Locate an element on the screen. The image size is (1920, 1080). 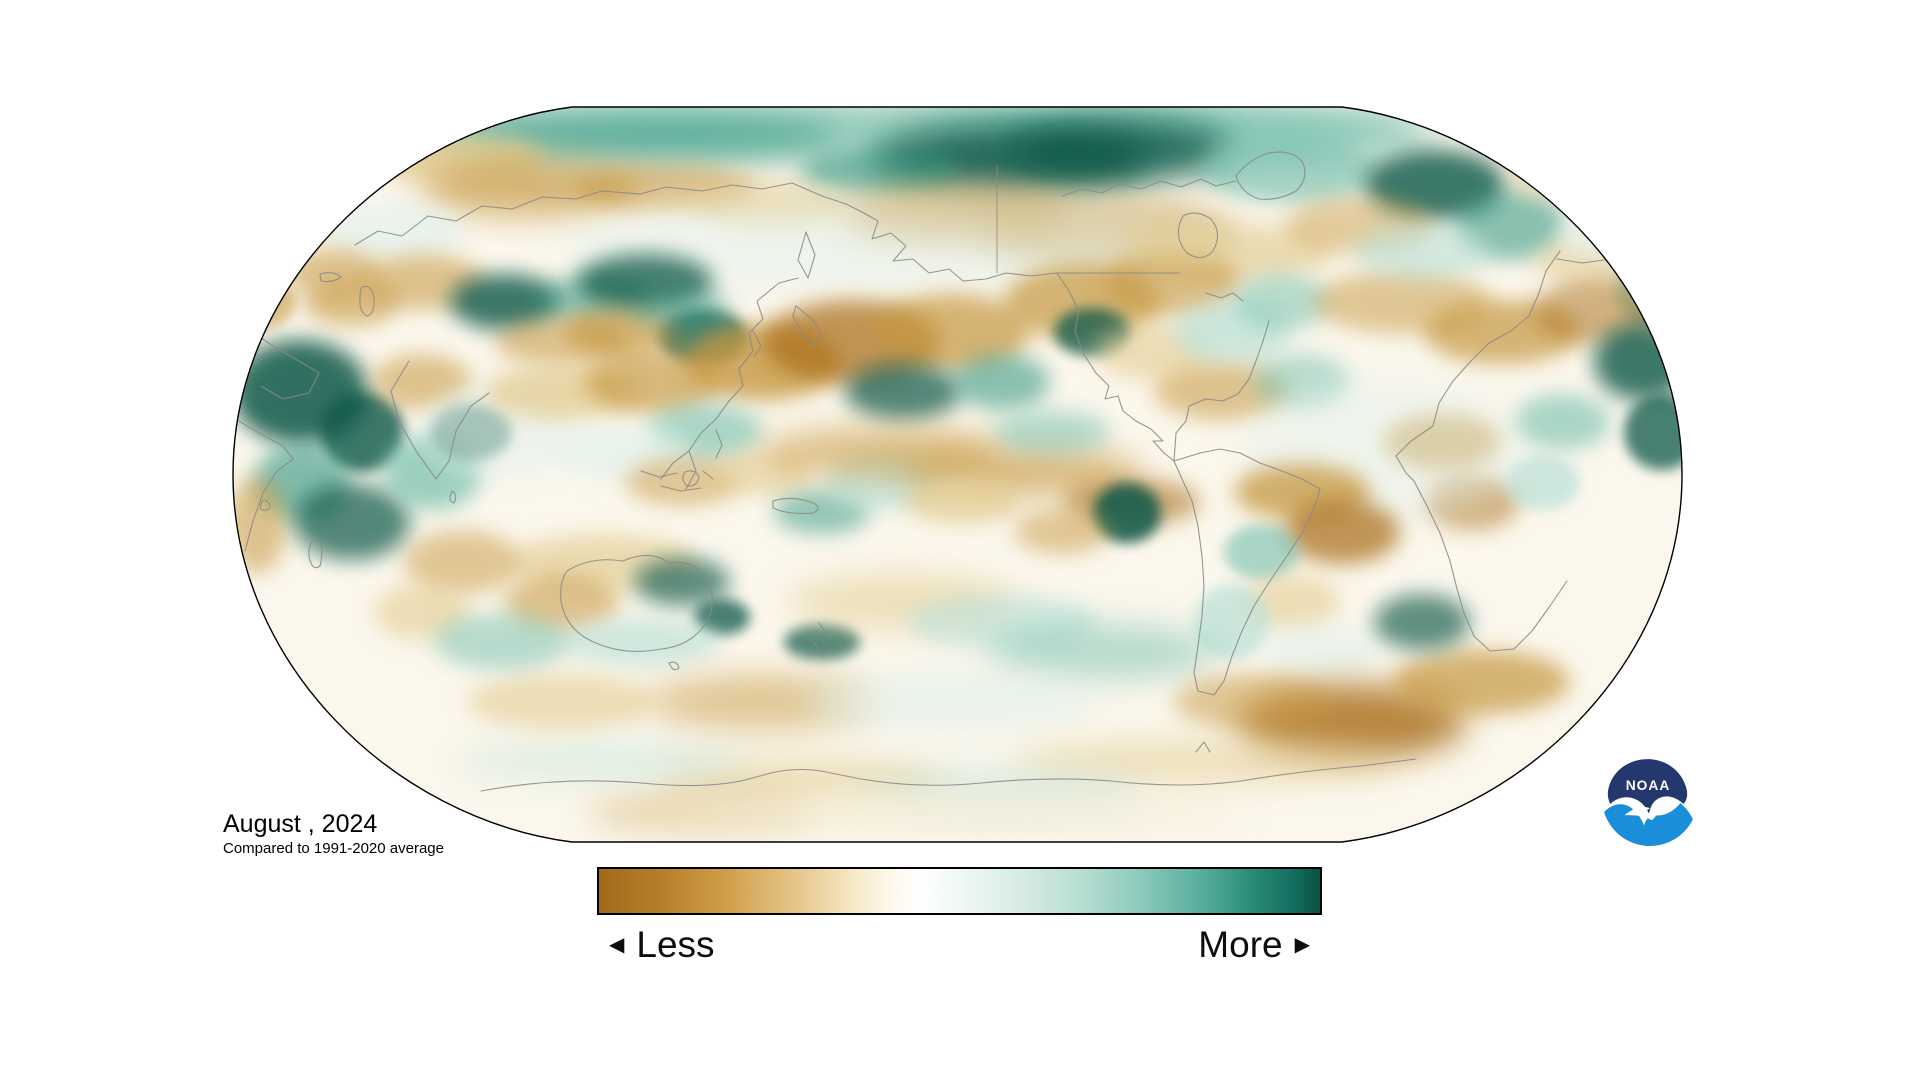
noaa-logo-svg: NOAA is located at coordinates (1648, 802).